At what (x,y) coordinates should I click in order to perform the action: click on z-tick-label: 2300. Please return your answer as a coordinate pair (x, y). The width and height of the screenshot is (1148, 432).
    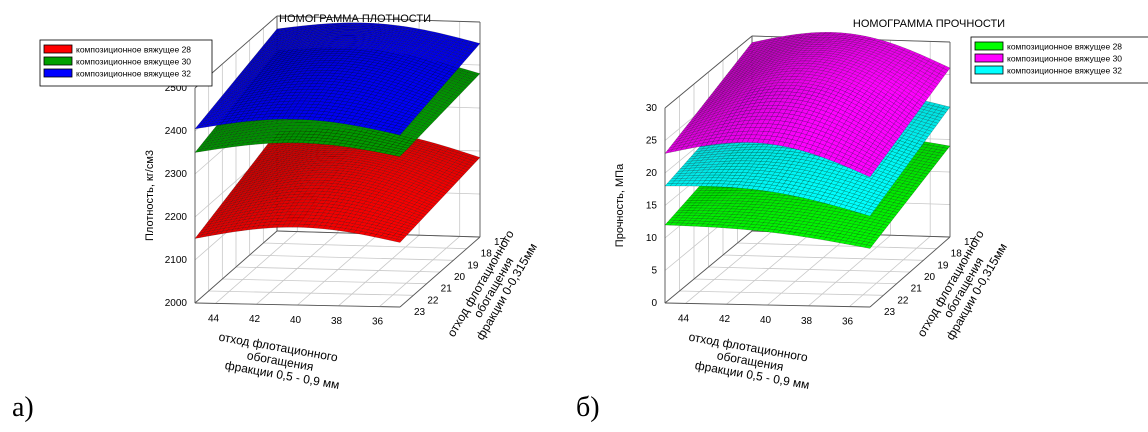
    Looking at the image, I should click on (176, 174).